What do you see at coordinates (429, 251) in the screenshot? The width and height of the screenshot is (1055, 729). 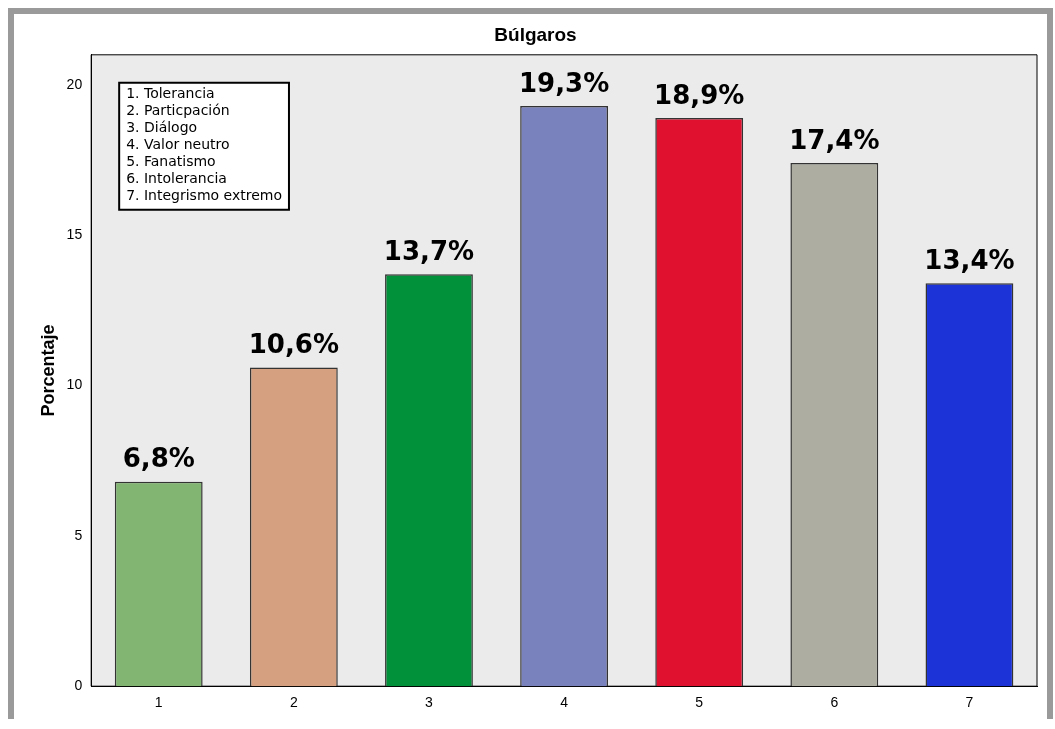 I see `data-label: 13,7%` at bounding box center [429, 251].